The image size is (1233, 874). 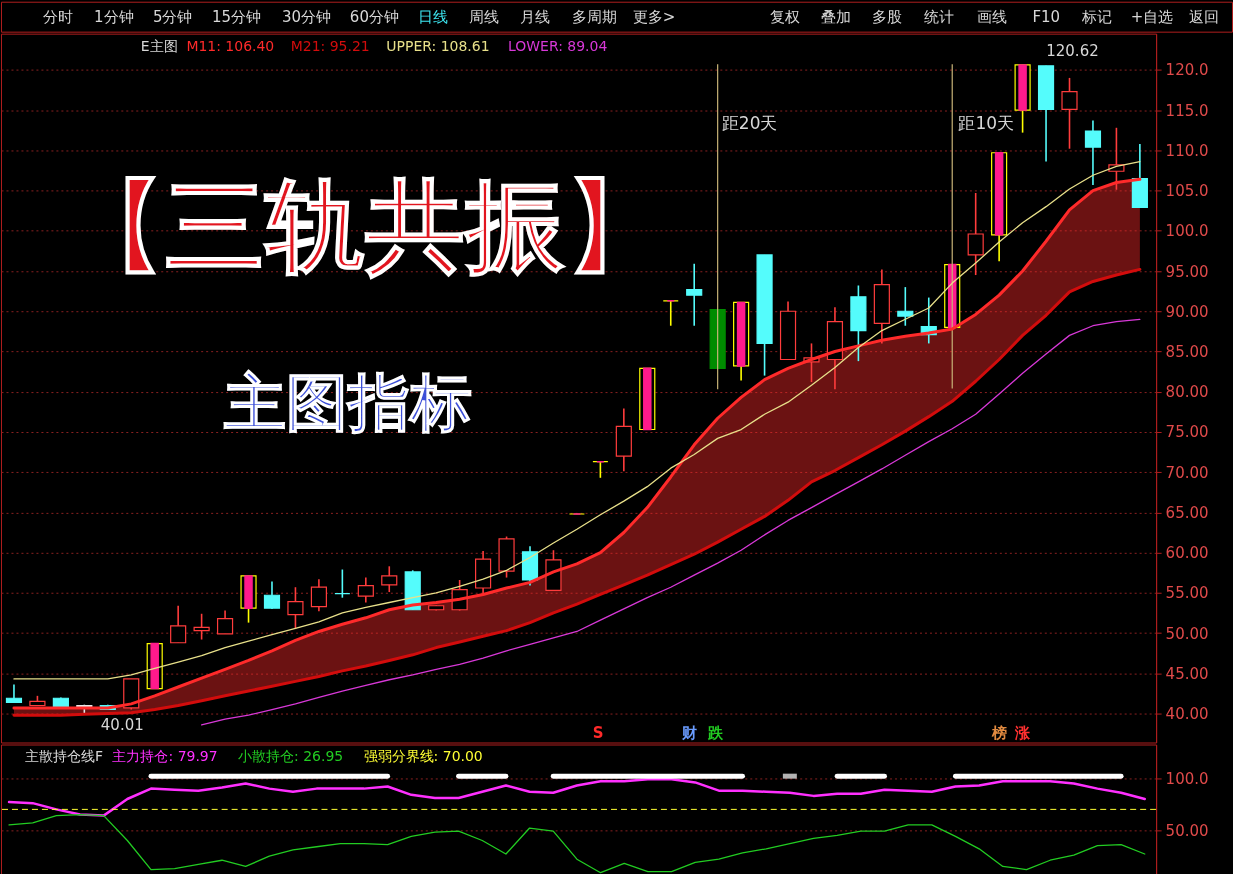 What do you see at coordinates (165, 756) in the screenshot?
I see `series-label: 主力持仓: 79.97` at bounding box center [165, 756].